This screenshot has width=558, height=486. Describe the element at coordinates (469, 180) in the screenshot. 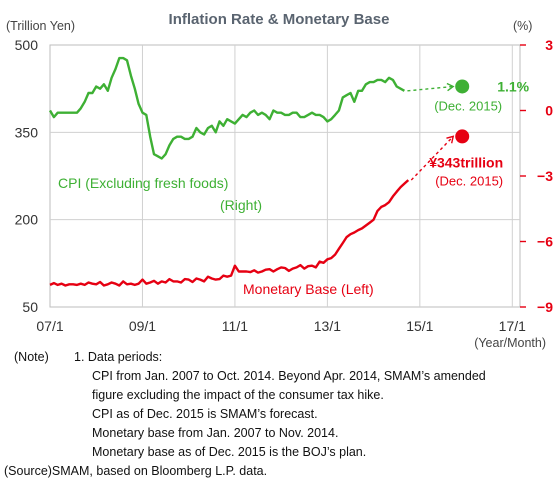

I see `monetary-base-forecast-date: (Dec. 2015)` at that location.